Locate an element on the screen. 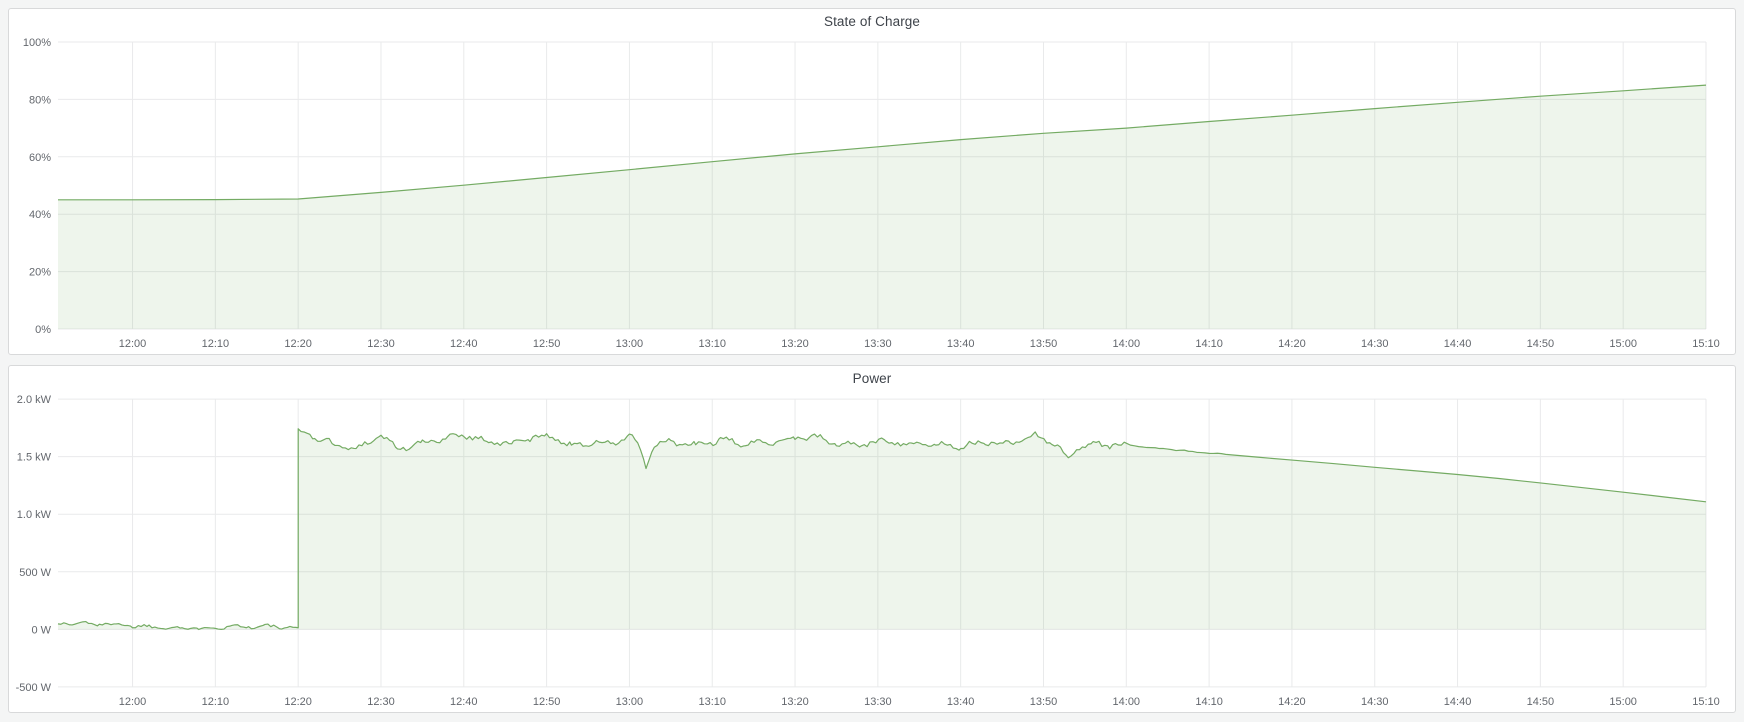 This screenshot has width=1744, height=722. y-tick-label: 80% is located at coordinates (40, 100).